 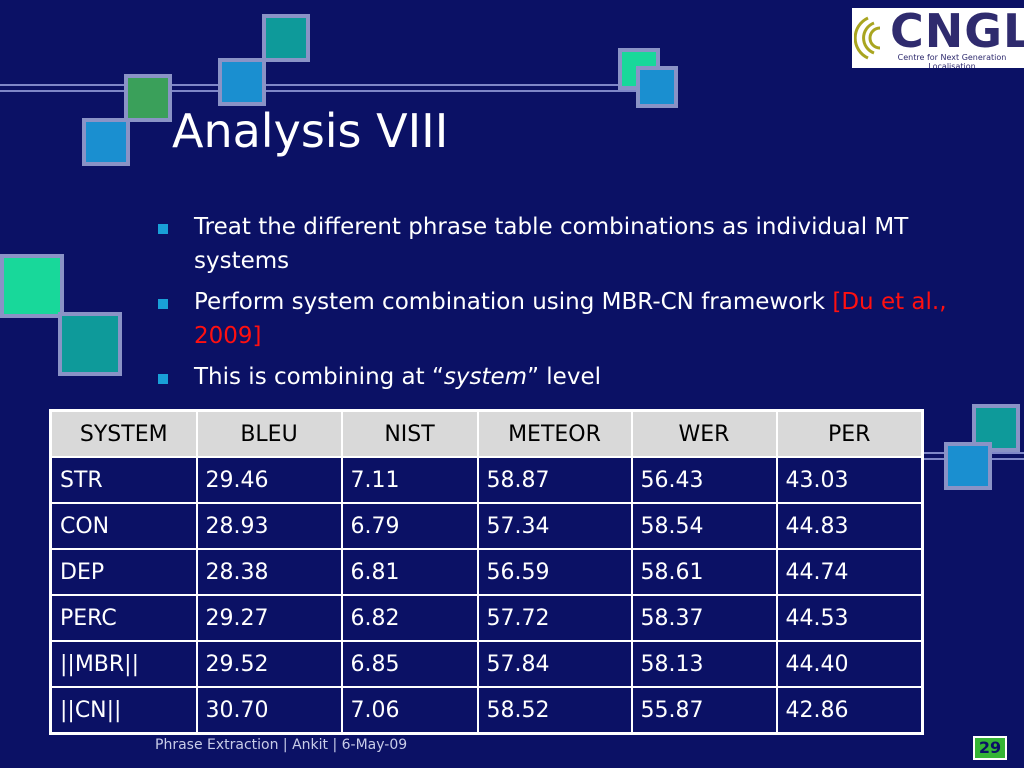 What do you see at coordinates (554, 664) in the screenshot?
I see `table-cell: 57.84` at bounding box center [554, 664].